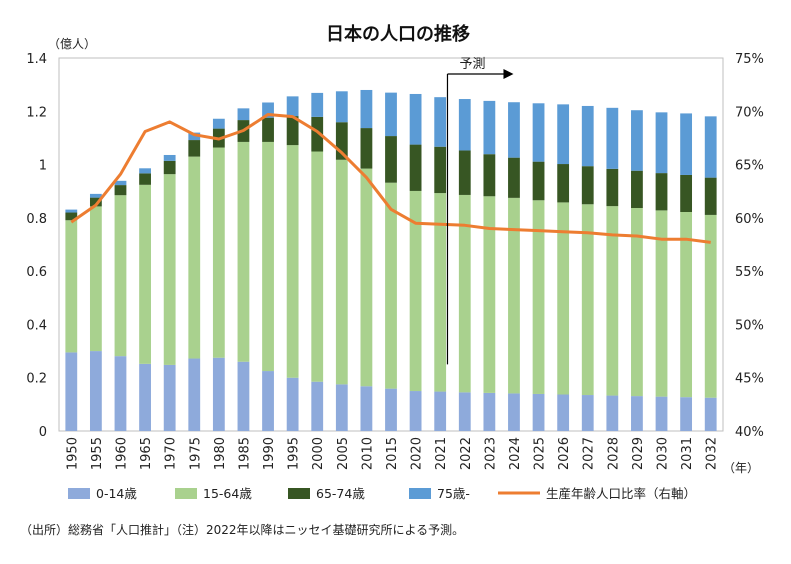 This screenshot has height=564, width=791. I want to click on right-tick-label: 55%, so click(749, 272).